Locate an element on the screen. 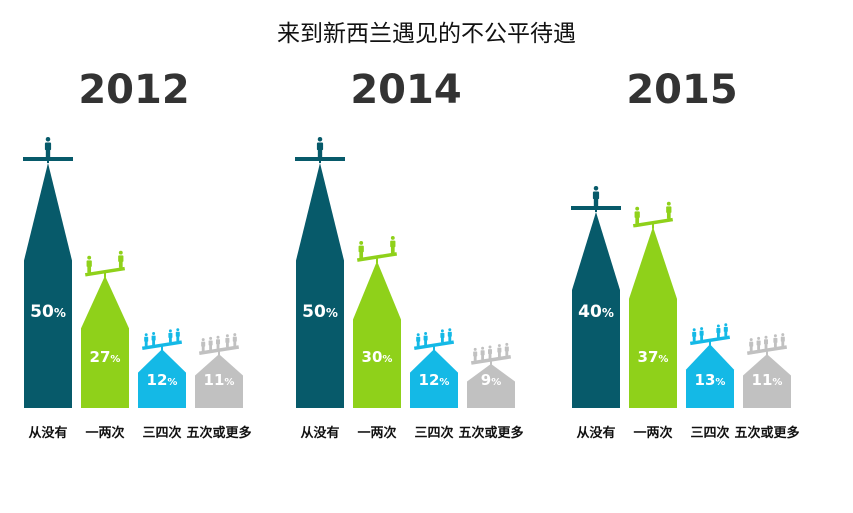 Image resolution: width=853 pixels, height=513 pixels. data-label: 27% is located at coordinates (105, 357).